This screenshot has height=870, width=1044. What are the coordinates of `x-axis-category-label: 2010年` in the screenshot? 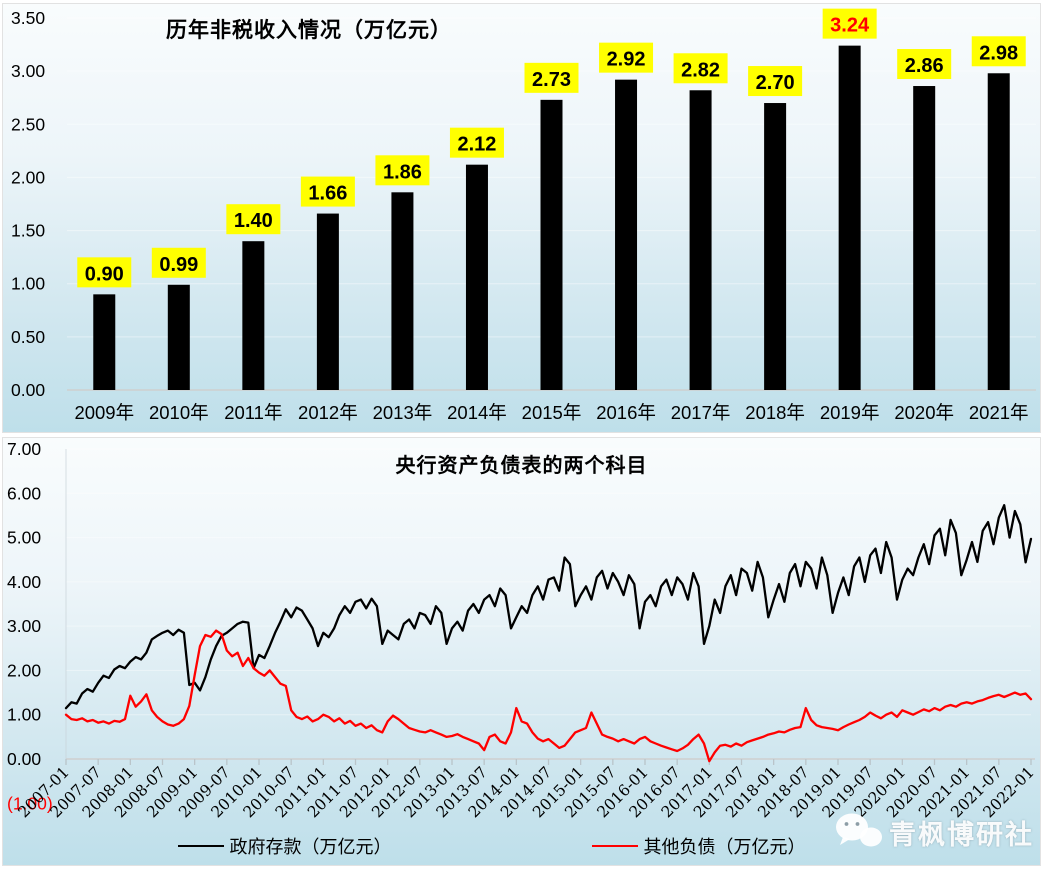 It's located at (179, 412).